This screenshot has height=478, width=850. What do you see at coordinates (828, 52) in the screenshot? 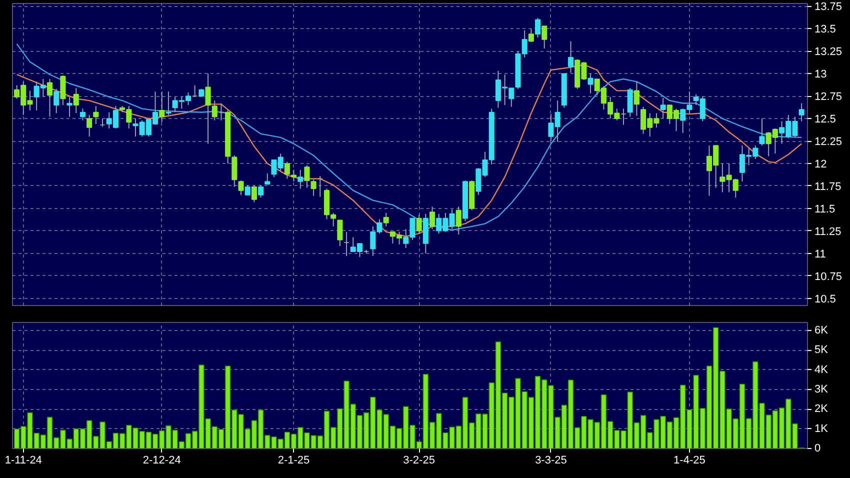
I see `y-tick-label: 13.25` at bounding box center [828, 52].